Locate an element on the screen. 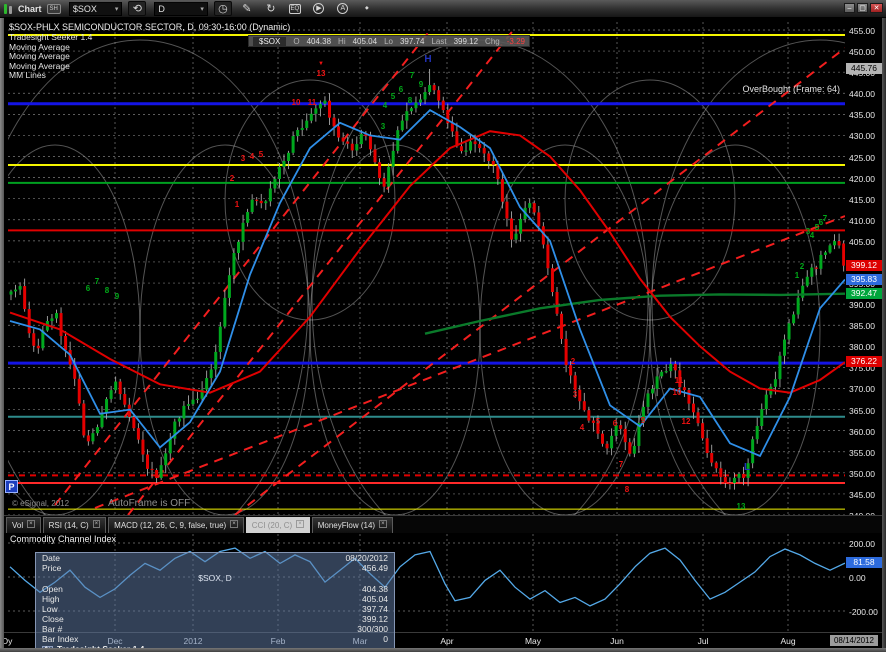 Image resolution: width=886 pixels, height=652 pixels. price-axis-label: 350.00 is located at coordinates (862, 473).